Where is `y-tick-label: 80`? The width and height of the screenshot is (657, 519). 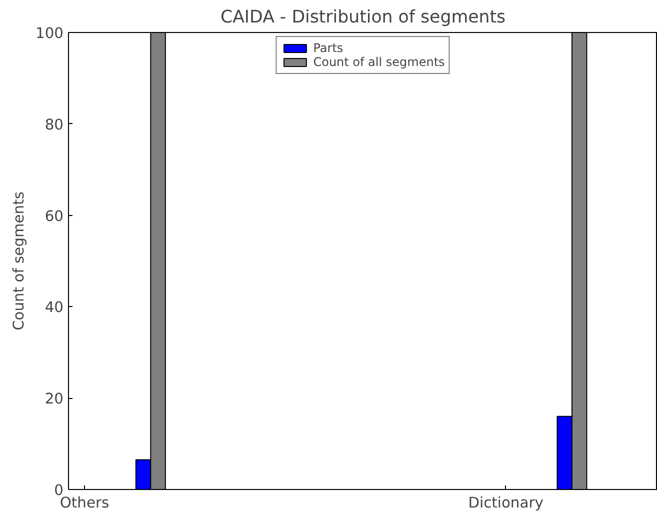
y-tick-label: 80 is located at coordinates (54, 125).